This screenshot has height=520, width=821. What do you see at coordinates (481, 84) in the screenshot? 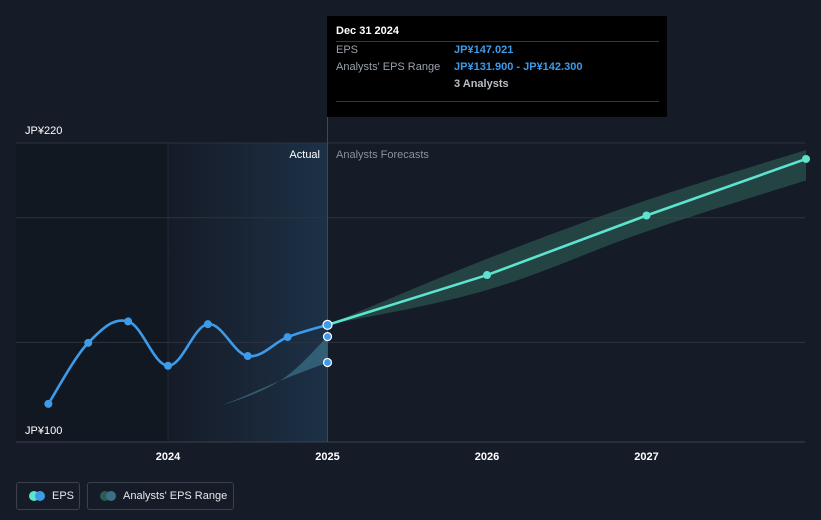
I see `tooltip-analysts-value: 3 Analysts` at bounding box center [481, 84].